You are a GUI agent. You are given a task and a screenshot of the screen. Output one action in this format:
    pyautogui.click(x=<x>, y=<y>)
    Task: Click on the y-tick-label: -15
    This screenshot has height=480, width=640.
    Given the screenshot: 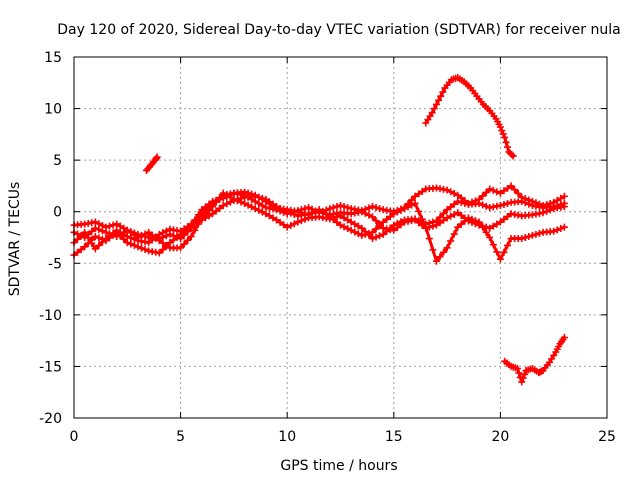 What is the action you would take?
    pyautogui.click(x=50, y=367)
    